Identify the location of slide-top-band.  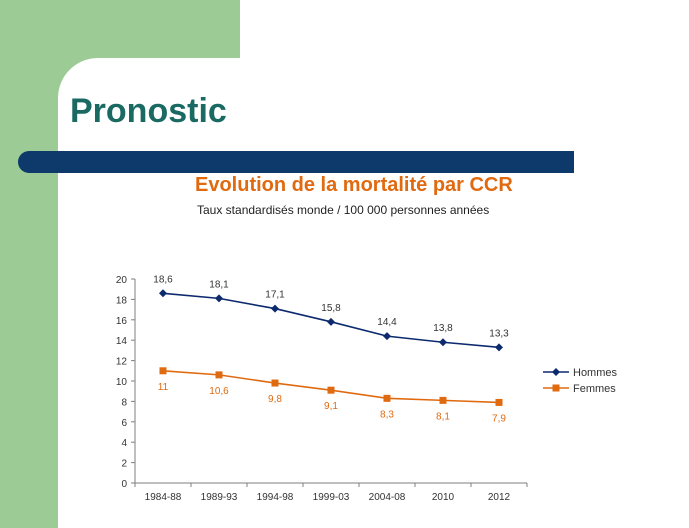
(464, 29).